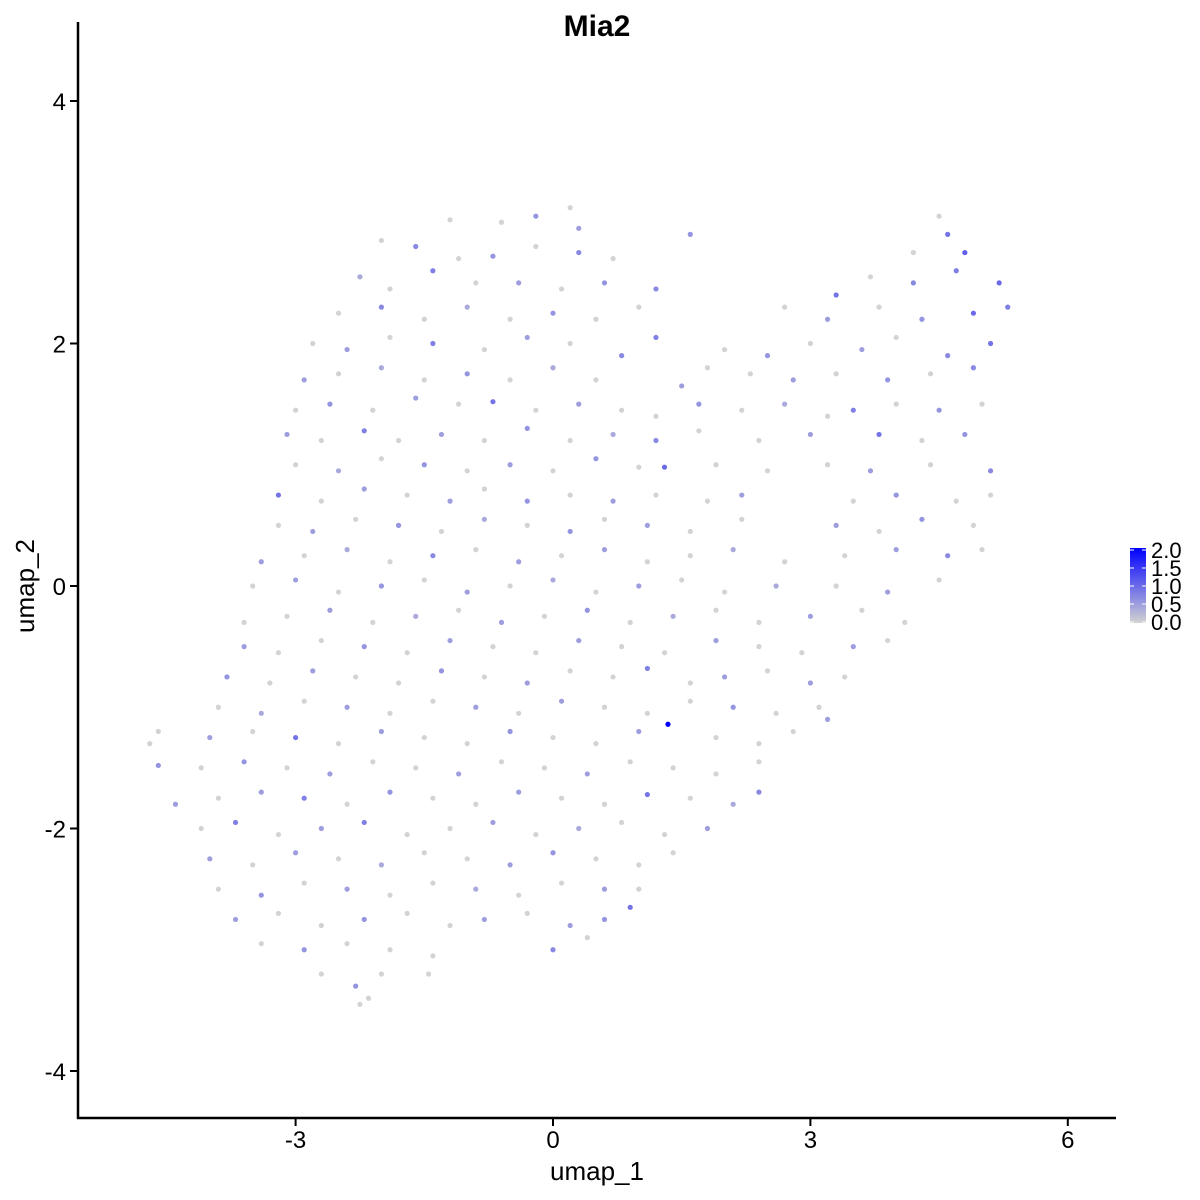 The width and height of the screenshot is (1200, 1200). I want to click on y-tick-label: -2, so click(55, 830).